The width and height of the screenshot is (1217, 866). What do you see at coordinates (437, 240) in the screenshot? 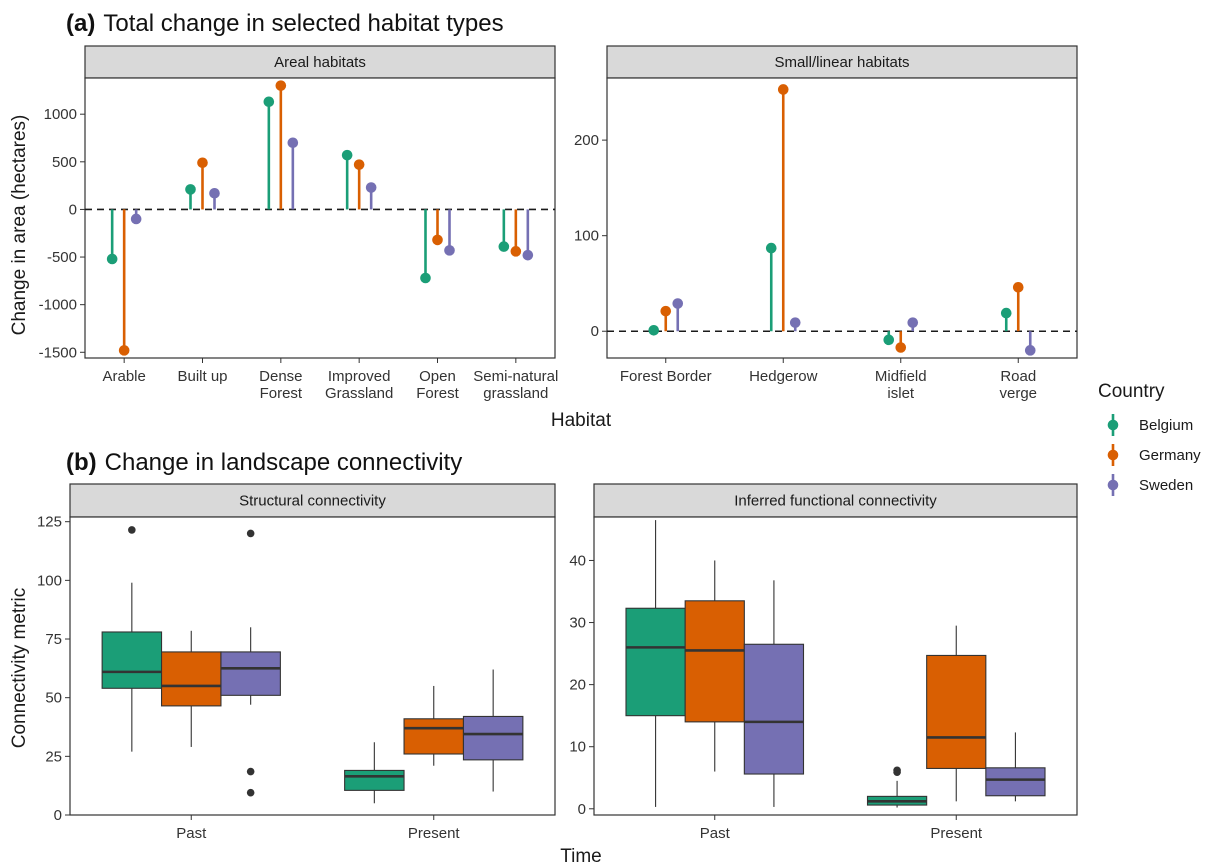
I see `point-germany-open-forest` at bounding box center [437, 240].